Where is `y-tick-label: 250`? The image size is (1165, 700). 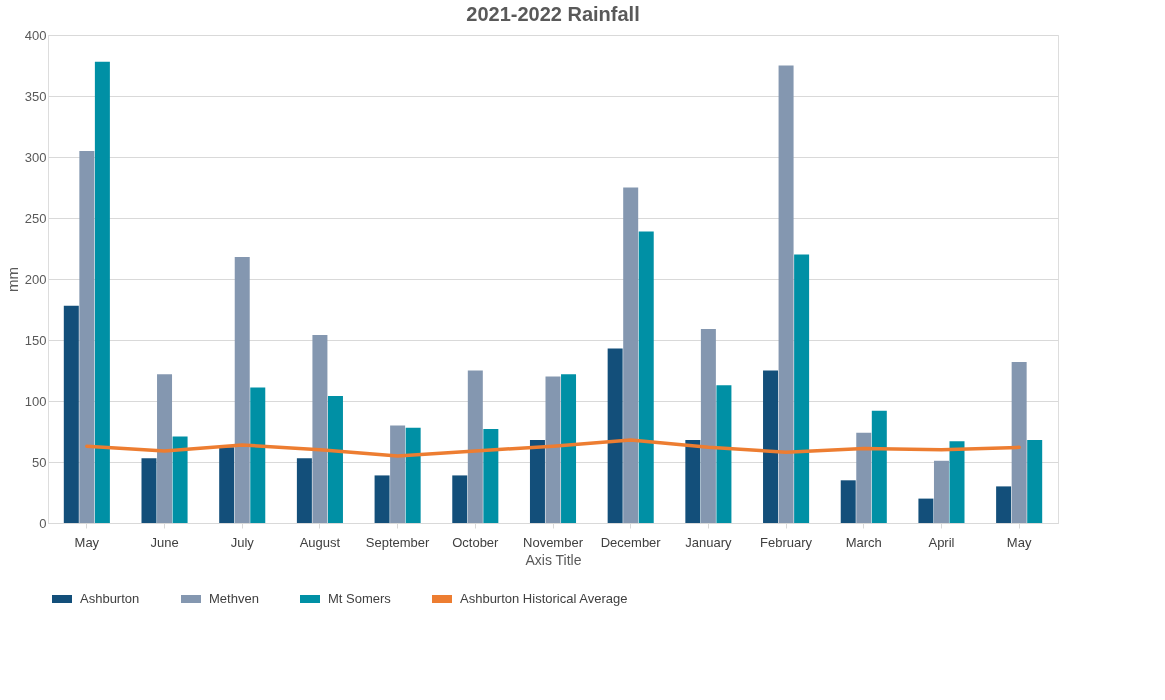
y-tick-label: 250 is located at coordinates (35, 218).